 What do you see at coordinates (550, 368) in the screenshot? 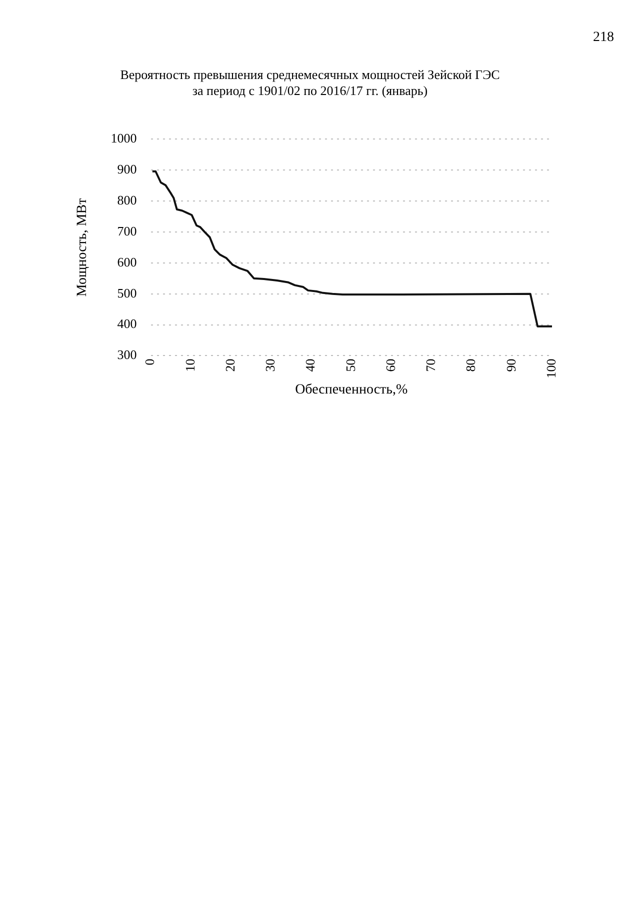
I see `x-tick-label: 100` at bounding box center [550, 368].